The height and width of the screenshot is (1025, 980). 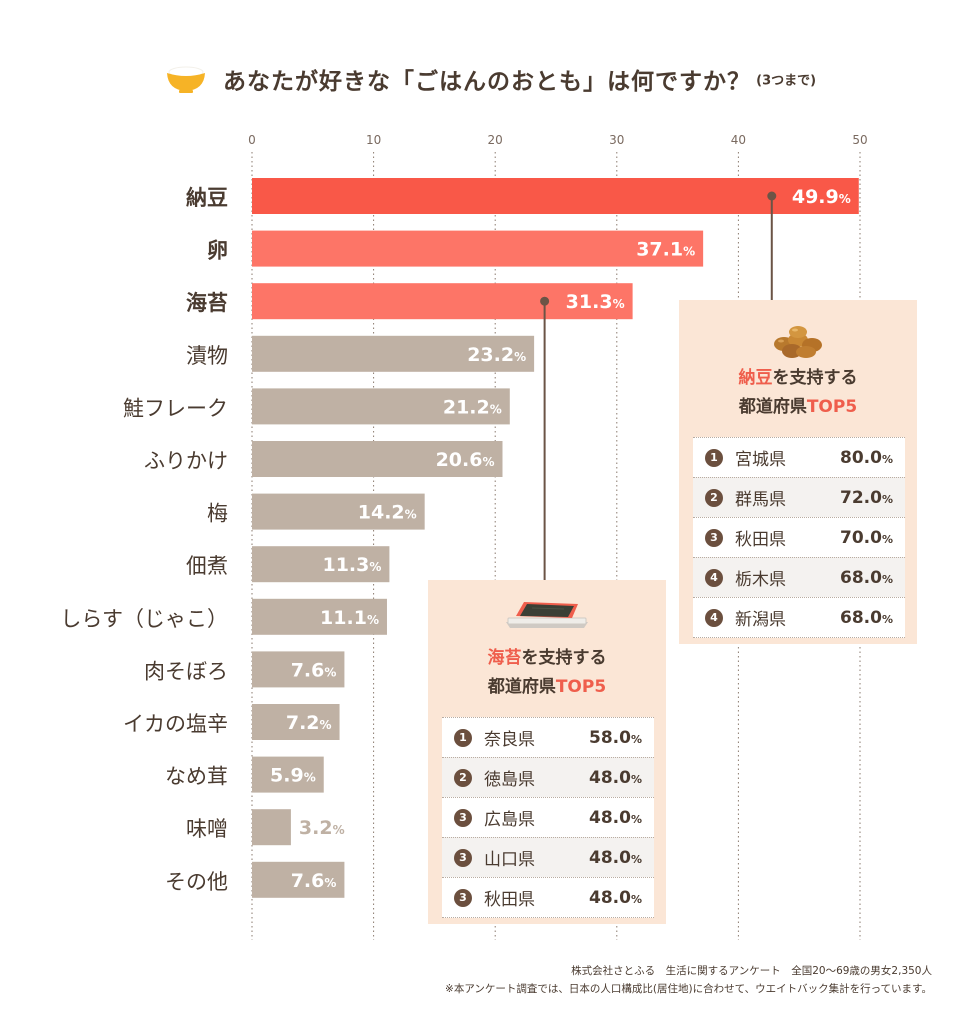 I want to click on value-label: 11.1%, so click(x=349, y=618).